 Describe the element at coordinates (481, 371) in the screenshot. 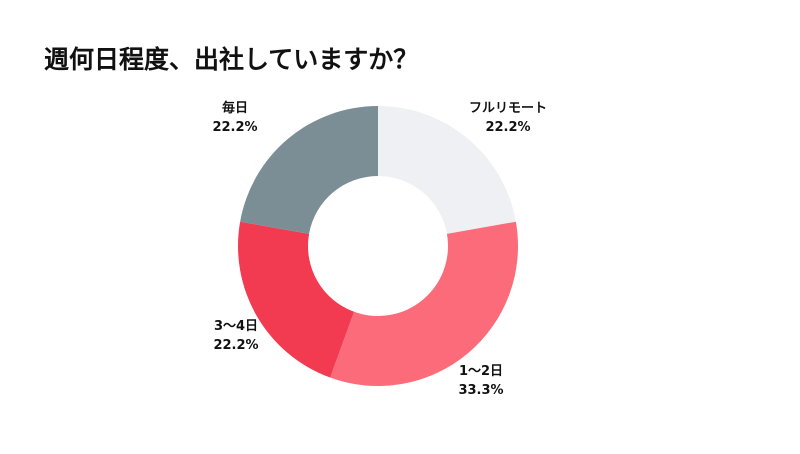

I see `slice-category-label: 1〜2日` at that location.